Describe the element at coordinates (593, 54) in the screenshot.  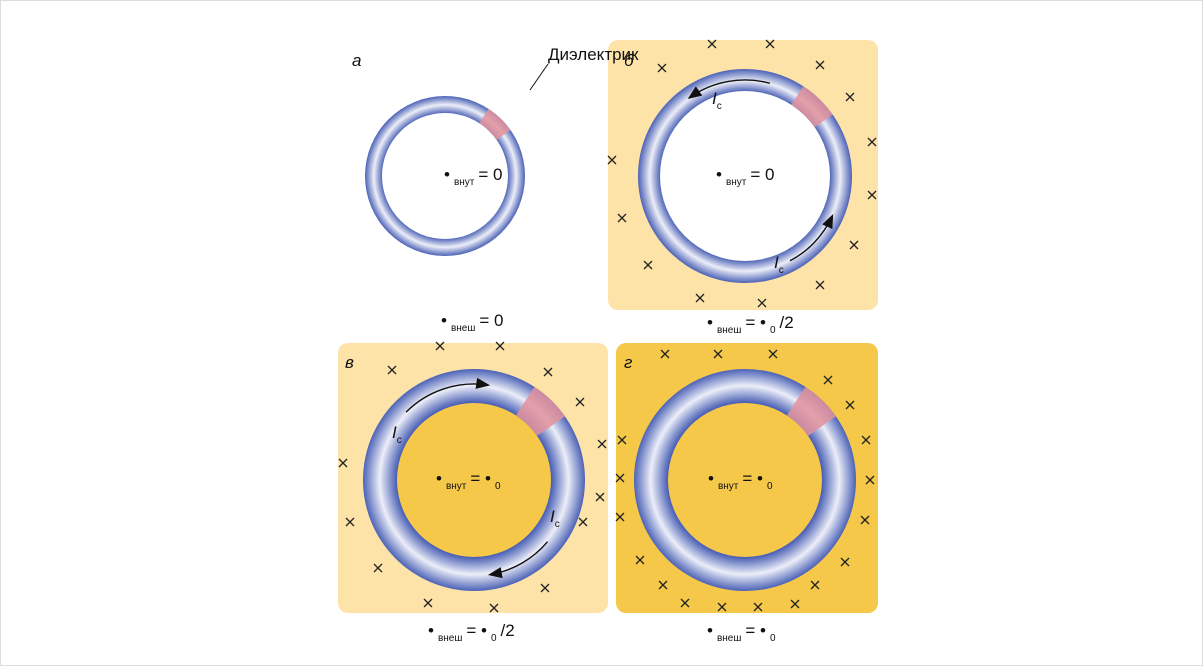
I see `dielectric-label: Диэлектрик` at that location.